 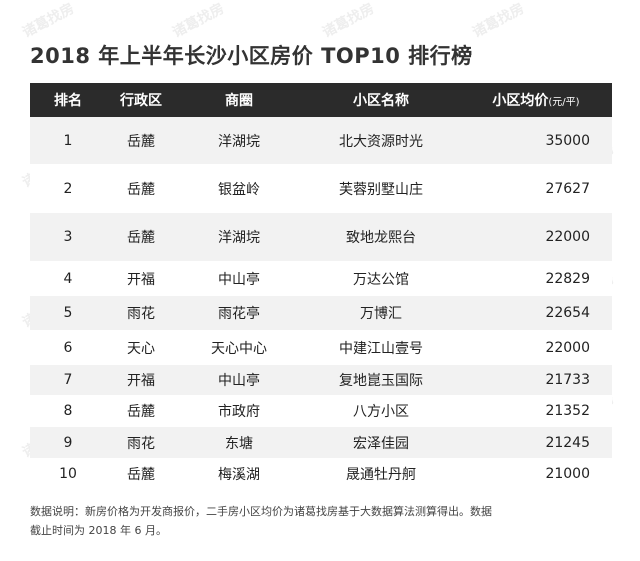 What do you see at coordinates (141, 101) in the screenshot?
I see `header-district: 行政区` at bounding box center [141, 101].